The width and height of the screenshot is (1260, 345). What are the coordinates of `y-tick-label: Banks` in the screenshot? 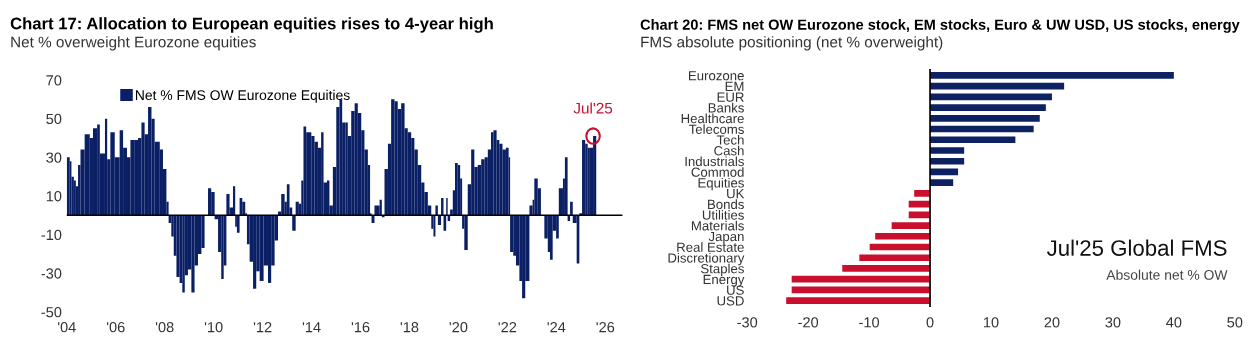 It's located at (726, 107).